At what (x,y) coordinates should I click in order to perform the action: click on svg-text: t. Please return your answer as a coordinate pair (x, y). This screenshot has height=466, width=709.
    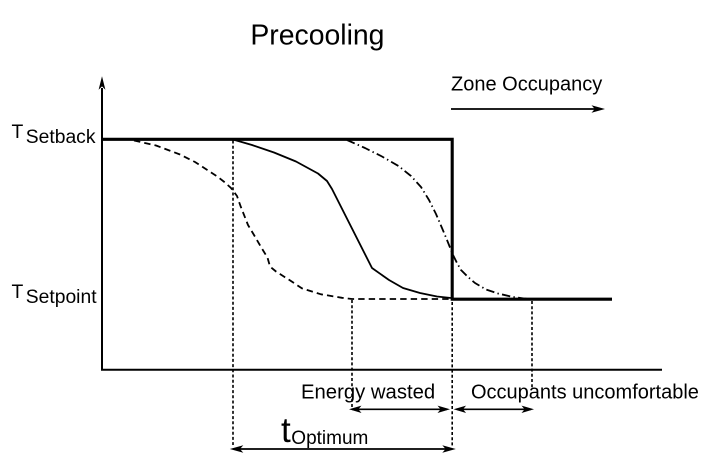
    Looking at the image, I should click on (286, 430).